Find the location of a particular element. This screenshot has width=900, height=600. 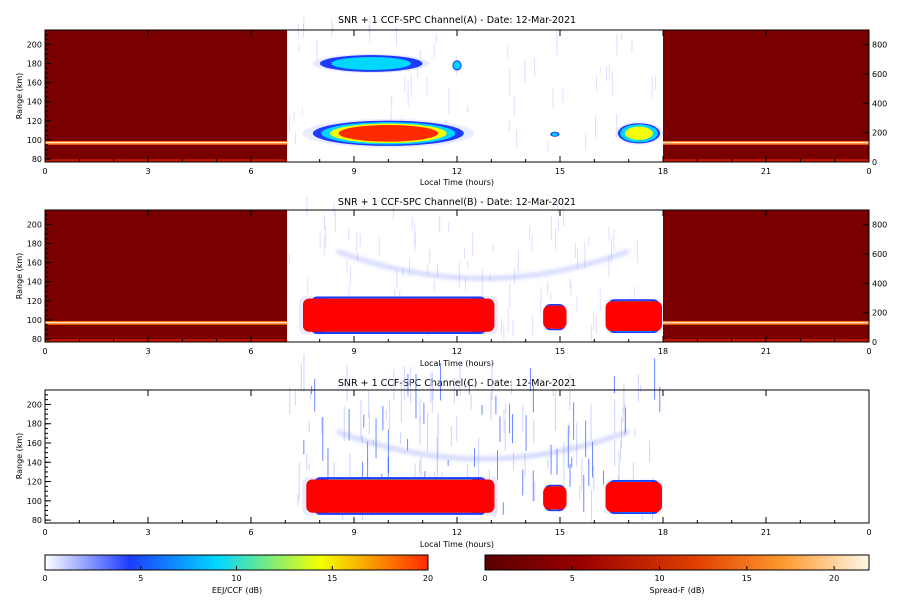

colorbar-spread-f-ticks: 0 5 10 15 20 is located at coordinates (660, 574).